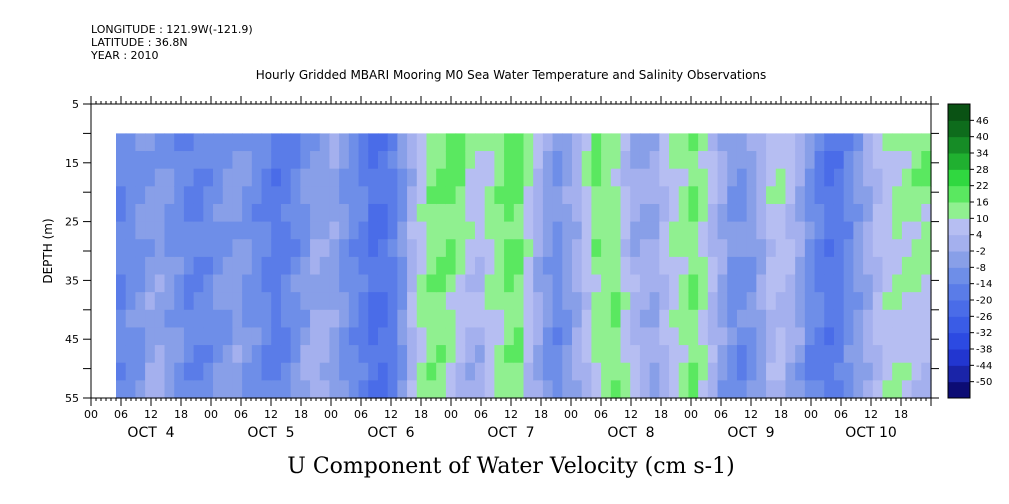  Describe the element at coordinates (510, 433) in the screenshot. I see `x-day-label: OCT 7` at that location.